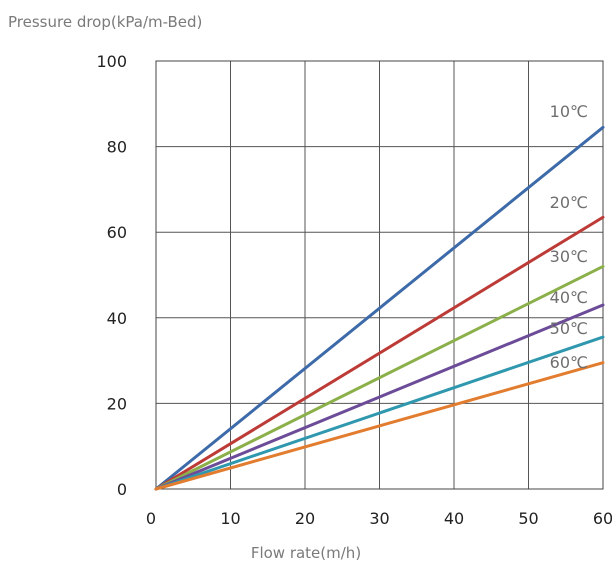  I want to click on x-tick-label: 20, so click(305, 518).